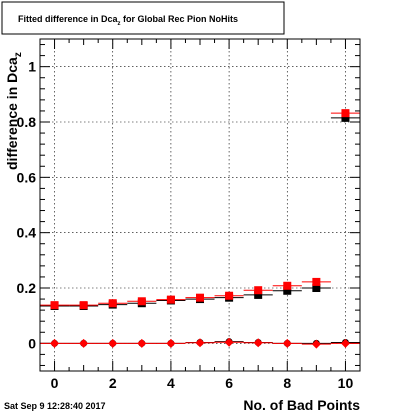  What do you see at coordinates (32, 67) in the screenshot?
I see `y-tick-label: 1` at bounding box center [32, 67].